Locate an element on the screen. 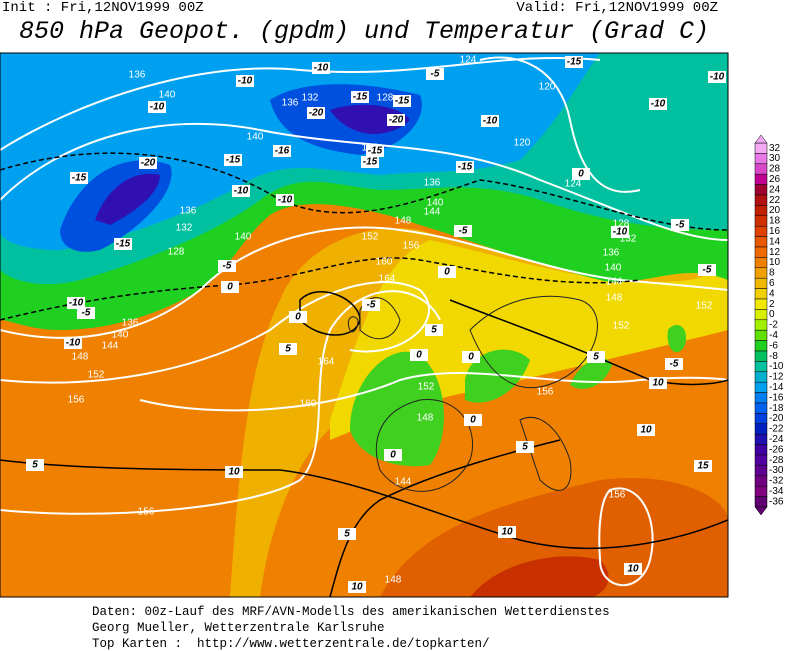 Image resolution: width=790 pixels, height=651 pixels. colorbar-label: 30 is located at coordinates (775, 158).